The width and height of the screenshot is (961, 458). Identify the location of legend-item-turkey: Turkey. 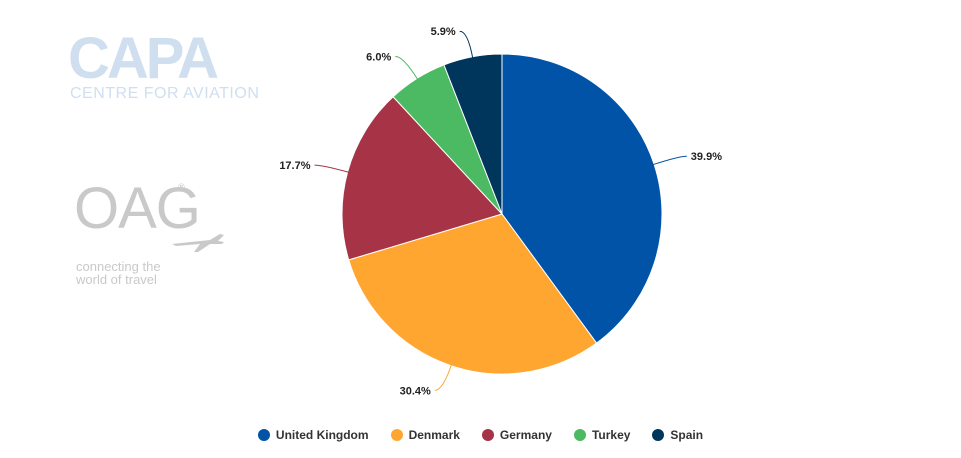
(602, 435).